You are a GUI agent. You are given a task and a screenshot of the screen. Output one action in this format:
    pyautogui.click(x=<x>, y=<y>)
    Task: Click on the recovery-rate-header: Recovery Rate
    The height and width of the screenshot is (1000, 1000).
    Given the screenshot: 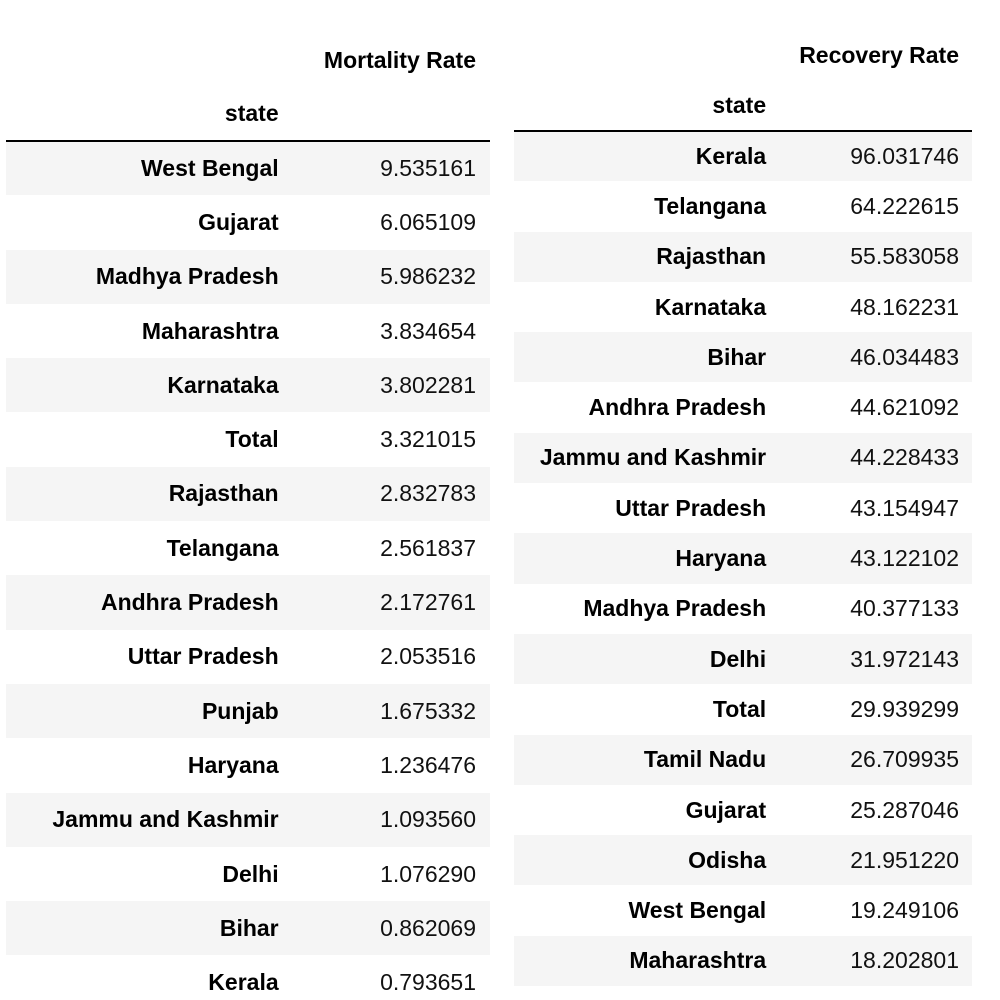 What is the action you would take?
    pyautogui.click(x=879, y=54)
    